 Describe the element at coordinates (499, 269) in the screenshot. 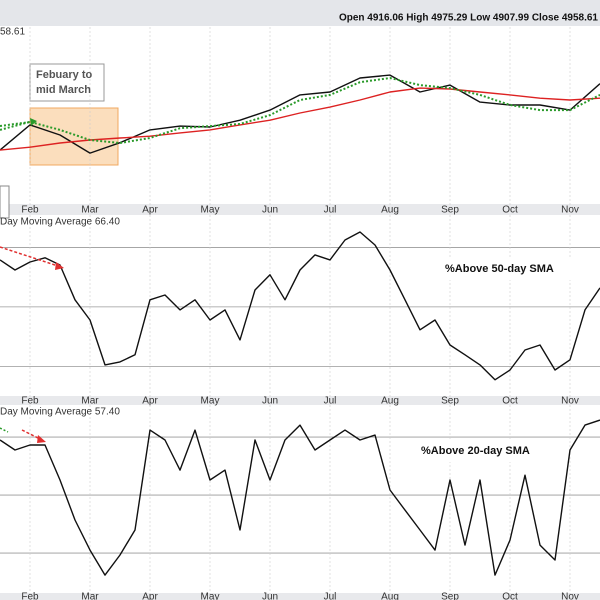

I see `panel-annotation: %Above 50-day SMA` at that location.